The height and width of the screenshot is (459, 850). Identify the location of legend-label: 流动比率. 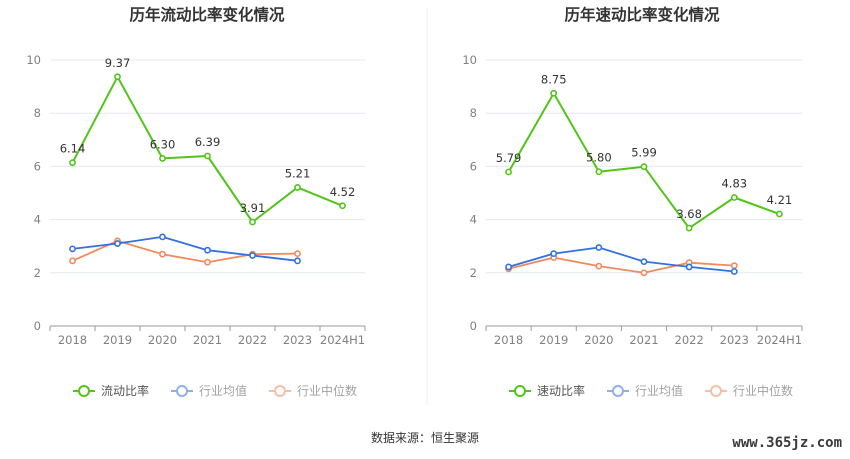
(125, 390).